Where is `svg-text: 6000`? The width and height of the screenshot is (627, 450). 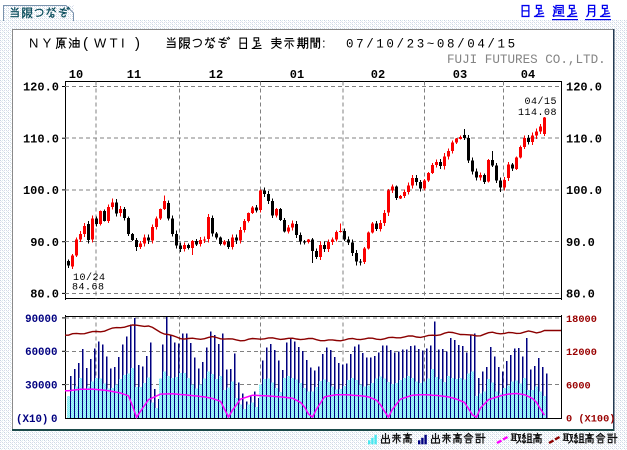
svg-text: 6000 is located at coordinates (578, 386).